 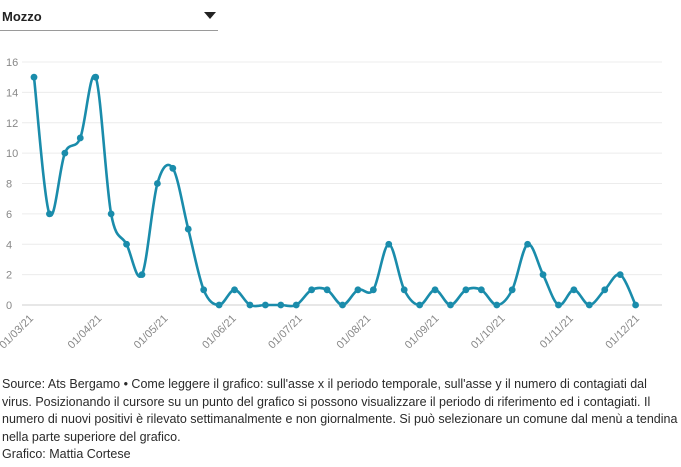 I want to click on comune-dropdown: Mozzo, so click(x=109, y=18).